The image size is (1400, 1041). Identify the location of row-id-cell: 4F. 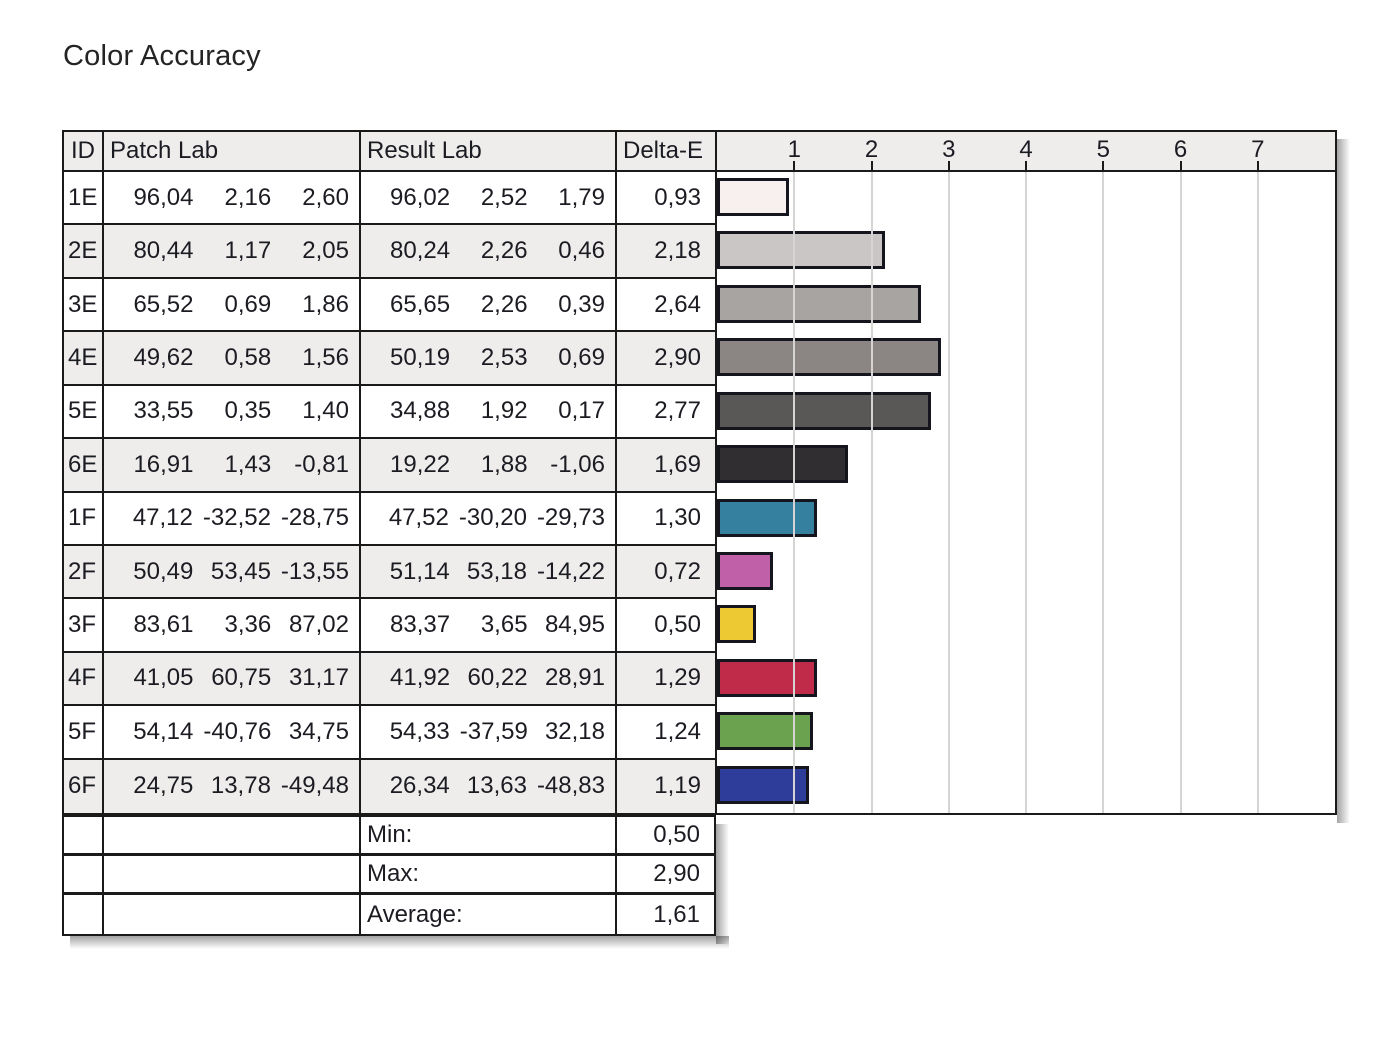
(84, 679).